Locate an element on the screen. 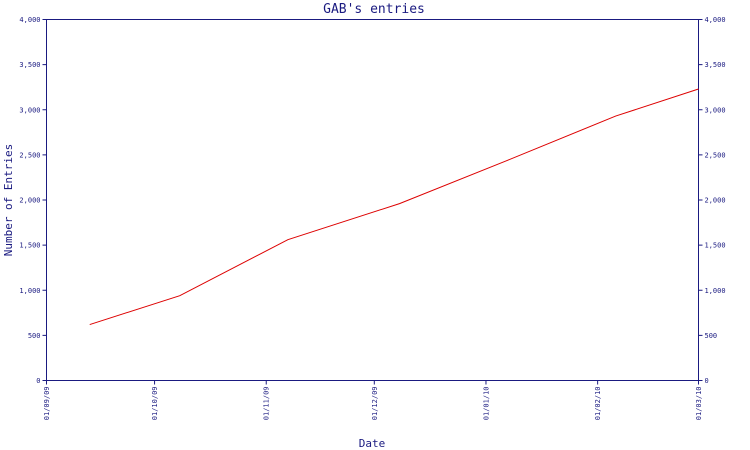 The height and width of the screenshot is (450, 750). y-tick-label-right: 0 is located at coordinates (707, 381).